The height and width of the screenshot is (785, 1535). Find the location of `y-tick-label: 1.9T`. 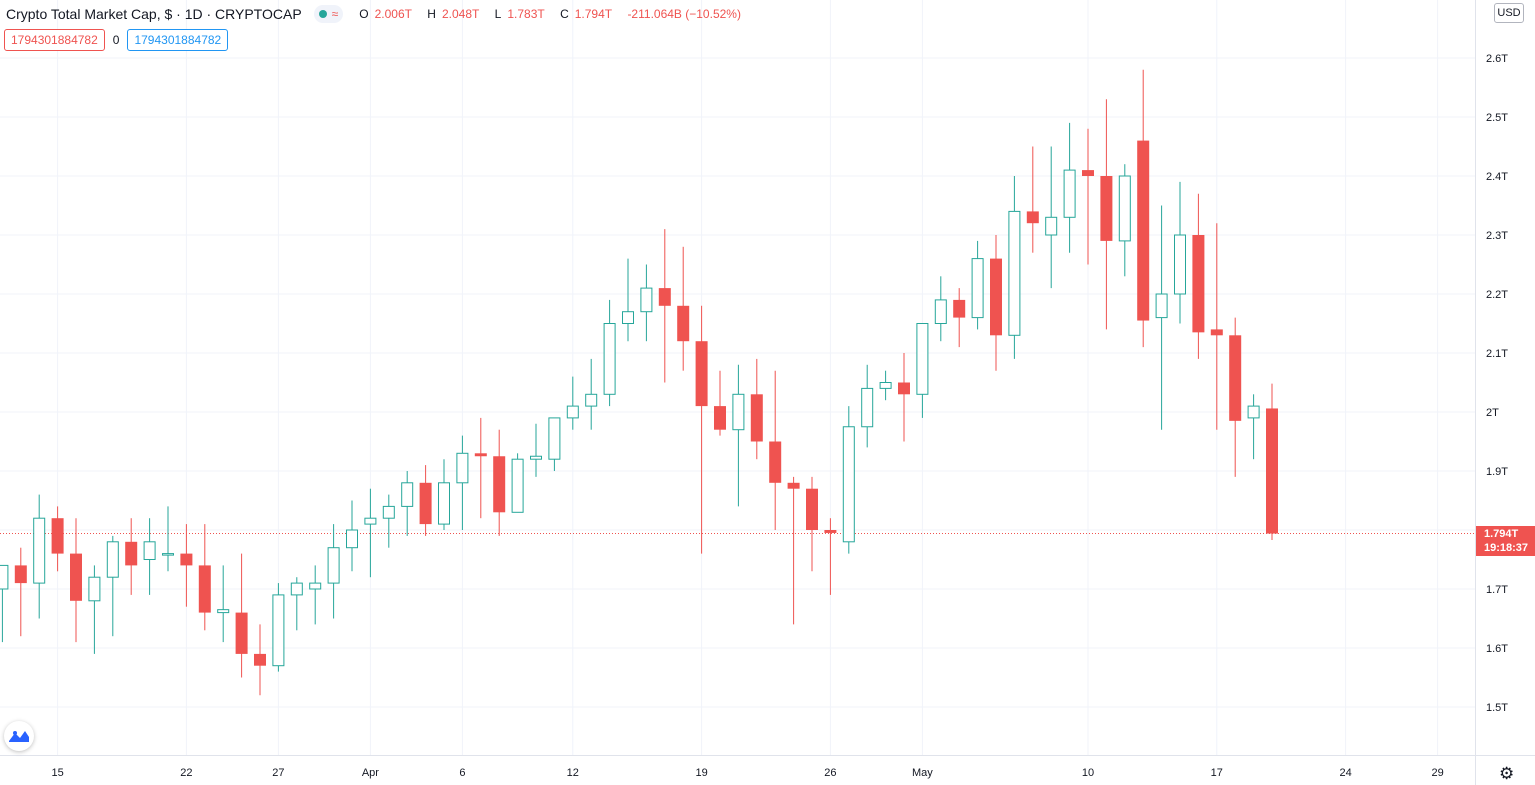

y-tick-label: 1.9T is located at coordinates (1497, 472).